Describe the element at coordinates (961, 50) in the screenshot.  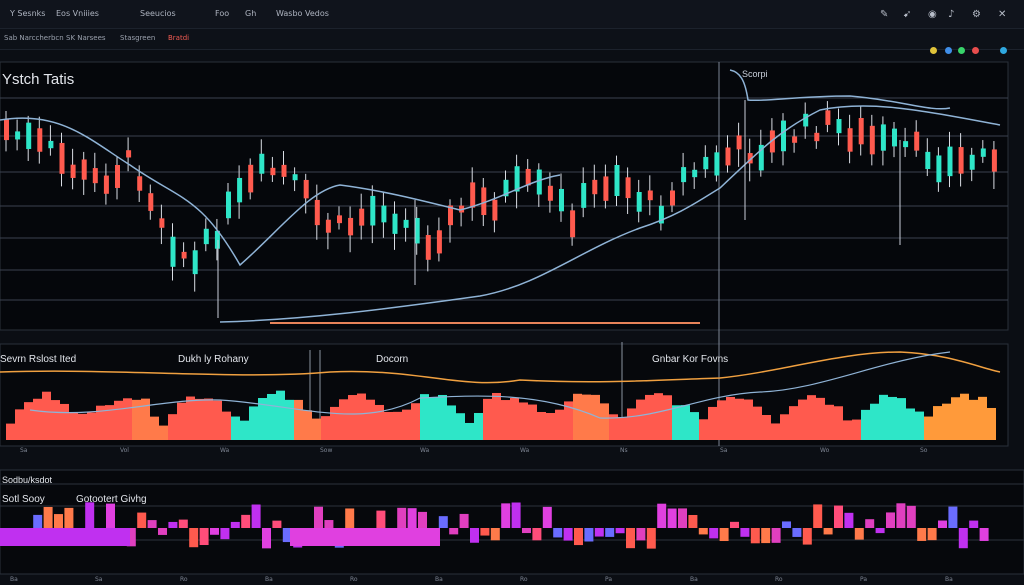
I see `status-dot-green` at that location.